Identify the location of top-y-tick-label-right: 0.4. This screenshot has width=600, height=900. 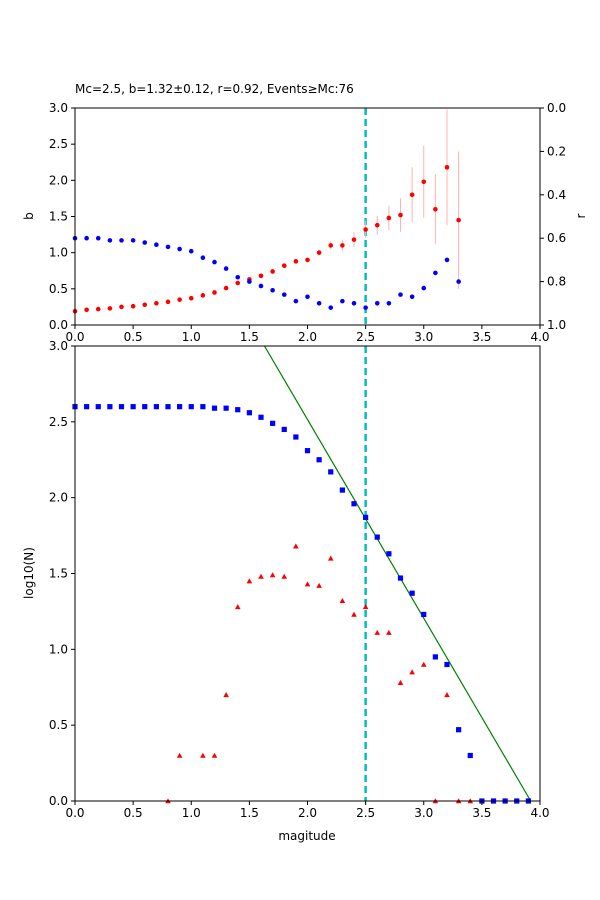
(556, 195).